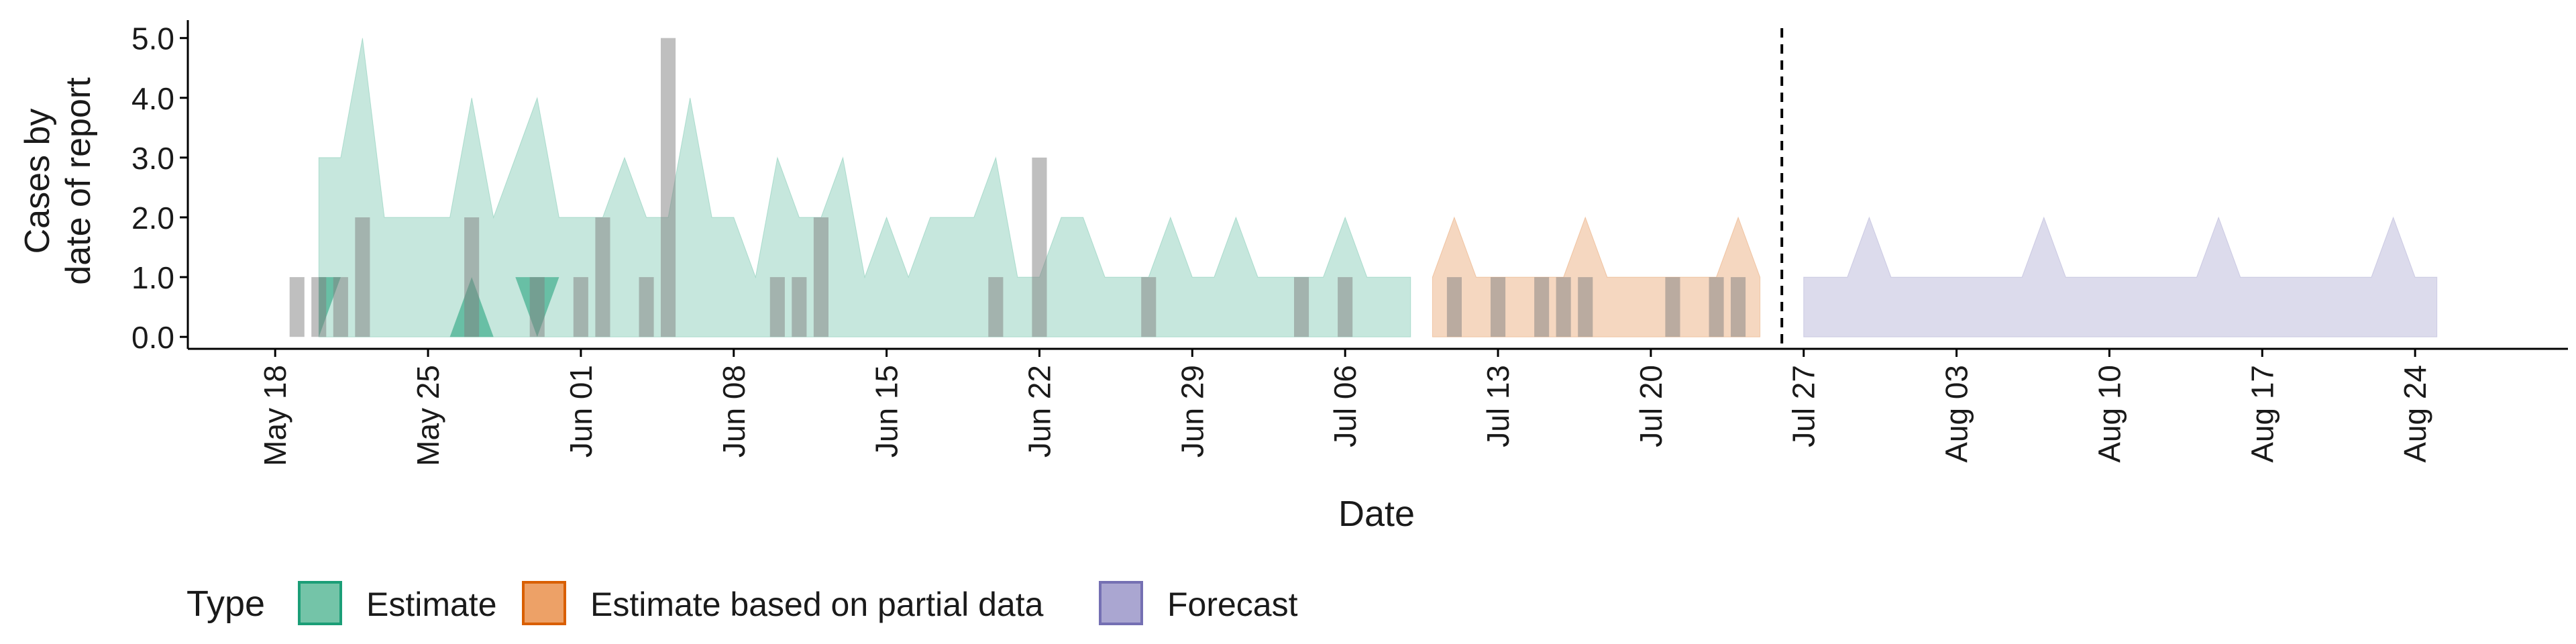 The height and width of the screenshot is (644, 2576). I want to click on legend-label-0: Estimate, so click(431, 604).